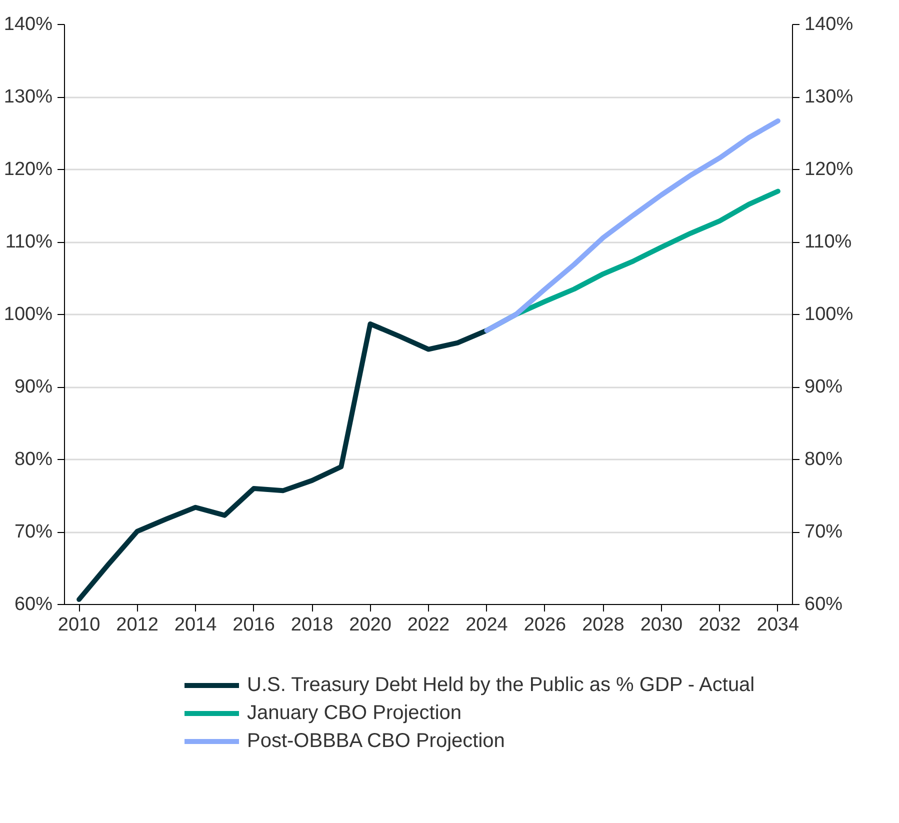 The height and width of the screenshot is (823, 899). Describe the element at coordinates (603, 625) in the screenshot. I see `x-tick-label: 2028` at that location.